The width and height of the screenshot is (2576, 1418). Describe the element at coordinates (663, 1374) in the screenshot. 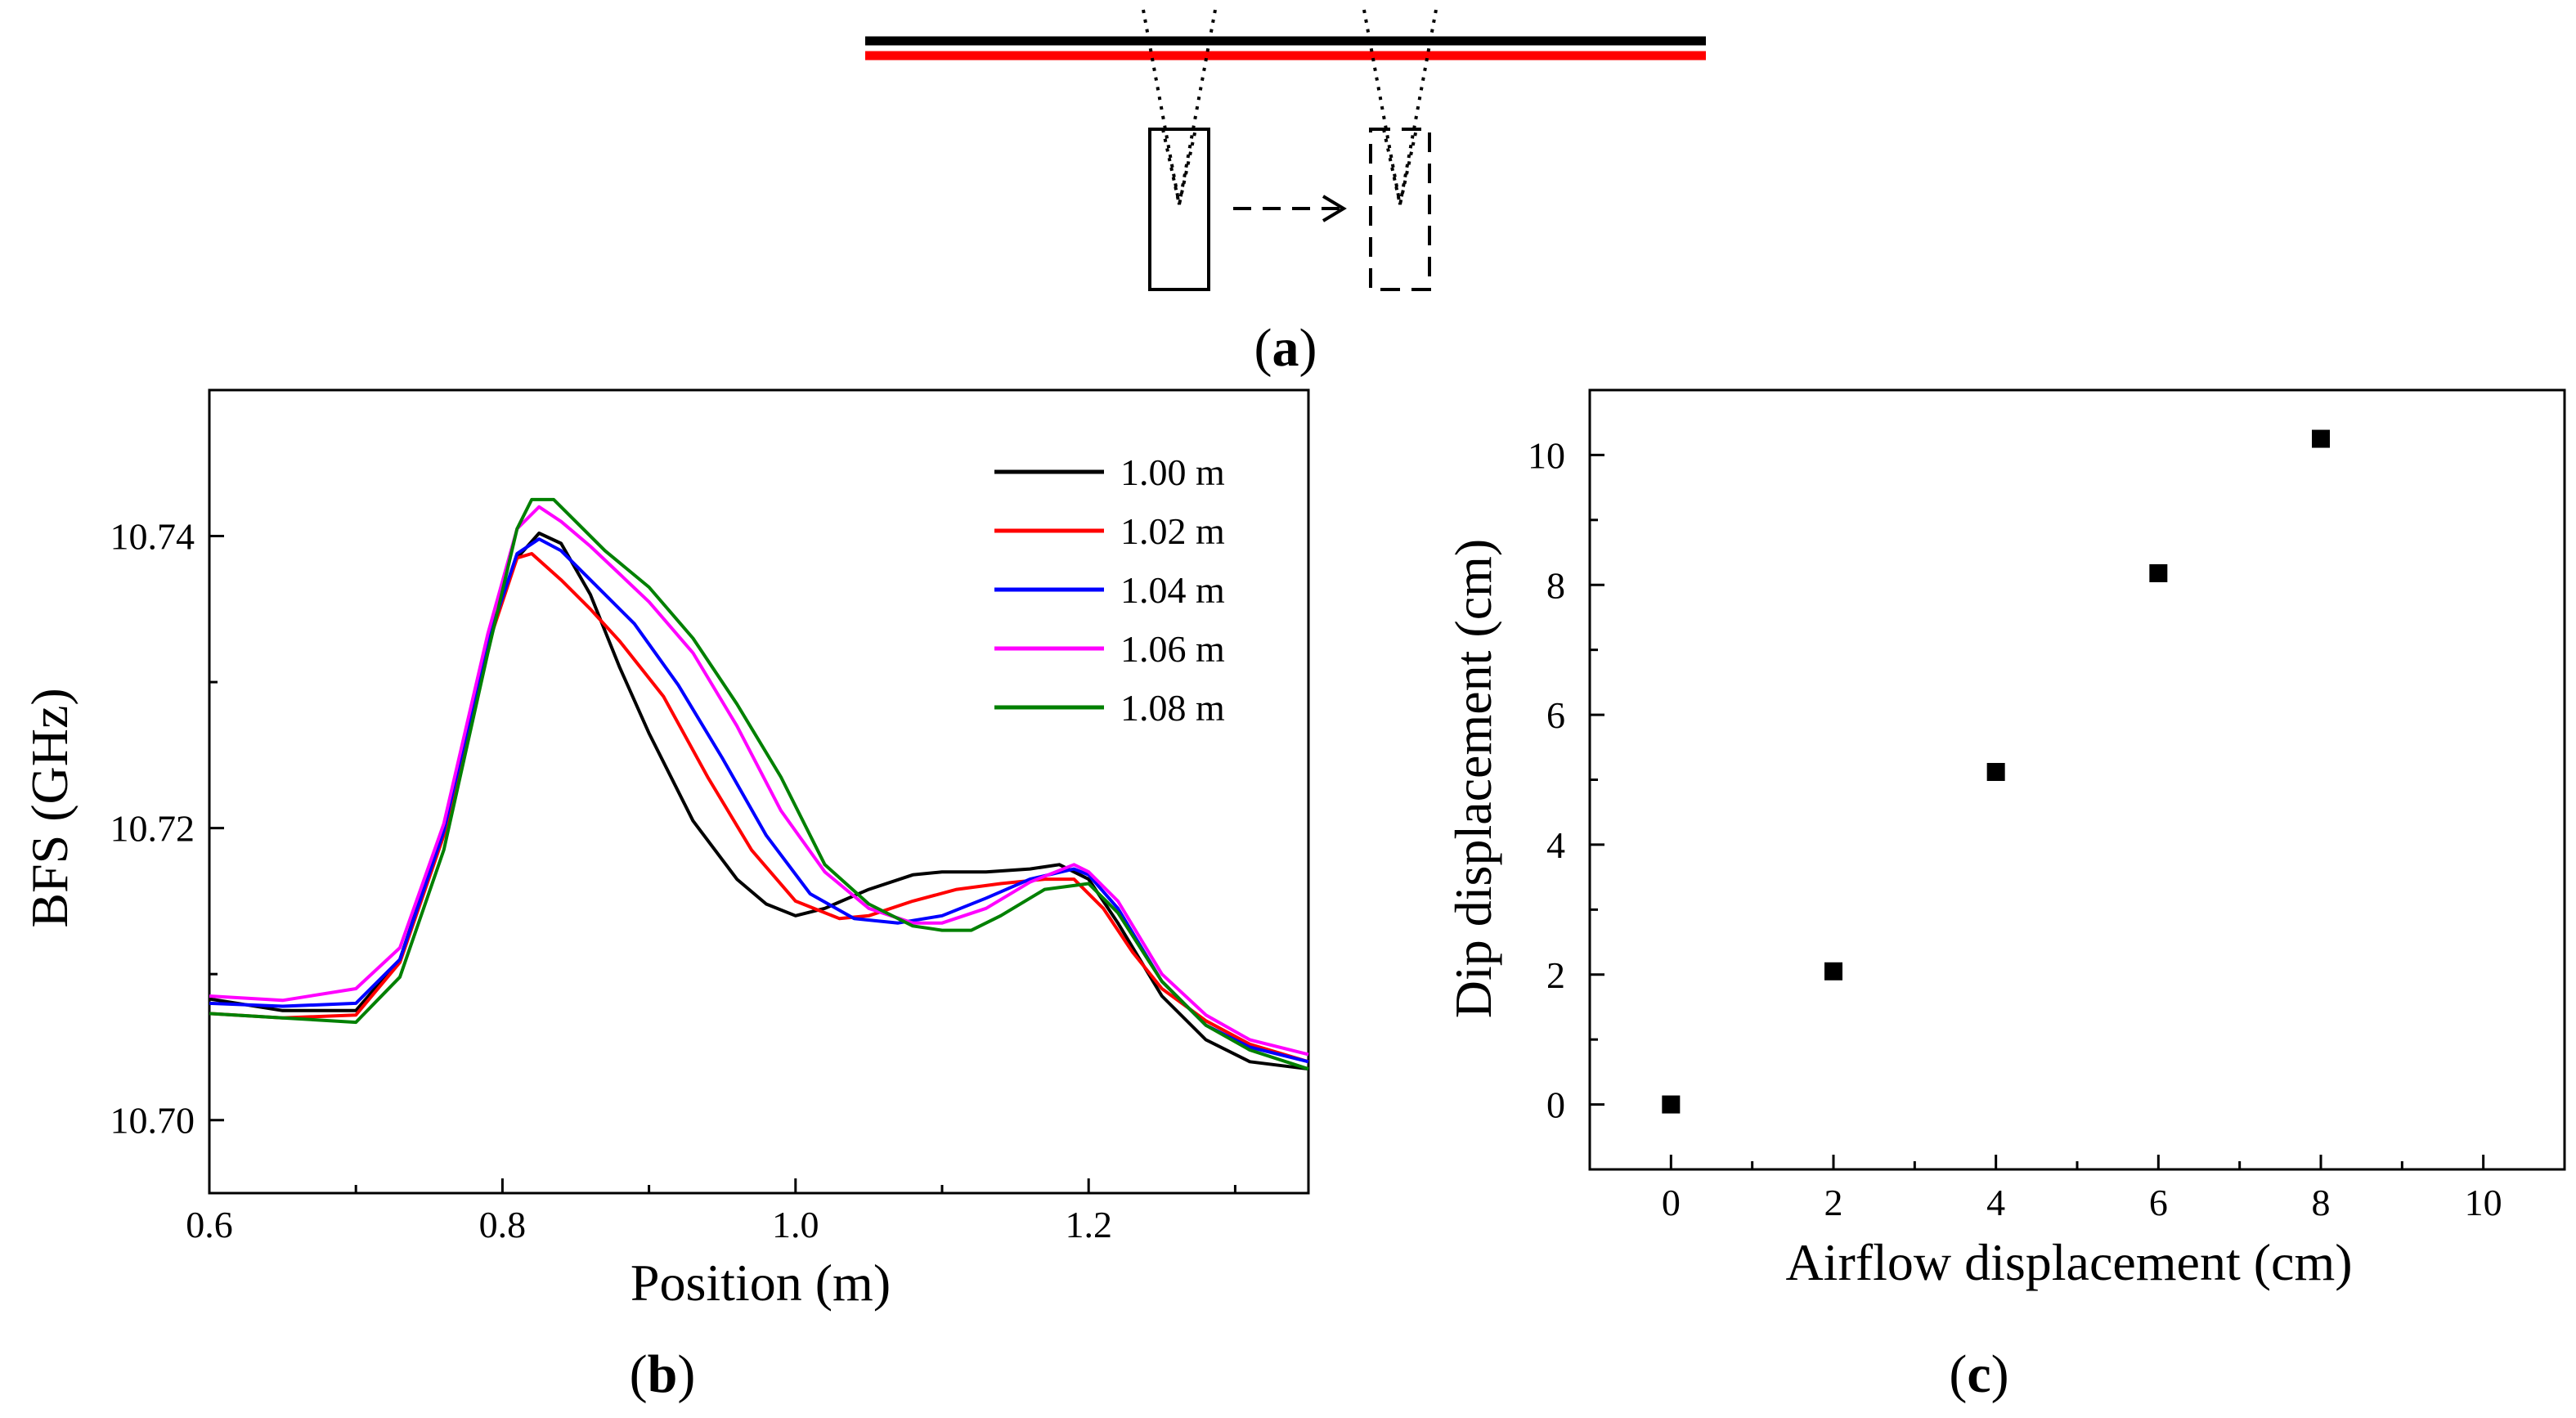

I see `panel-label-b: (b)` at that location.